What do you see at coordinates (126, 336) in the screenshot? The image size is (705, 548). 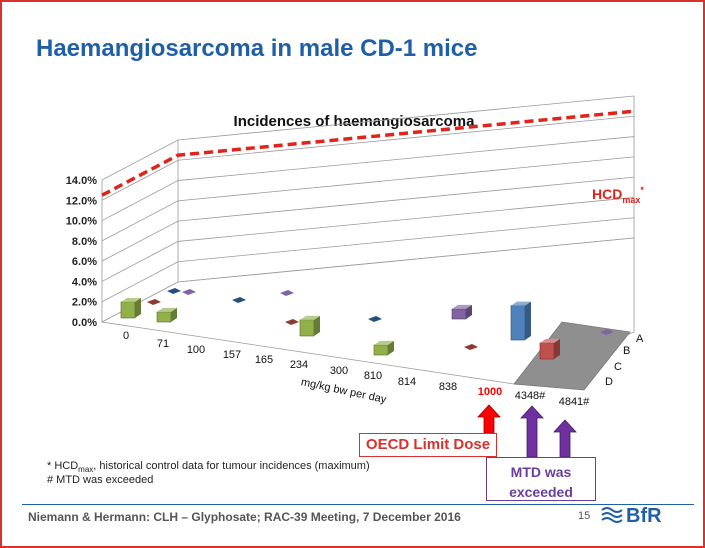 I see `x-tick-label: 0` at bounding box center [126, 336].